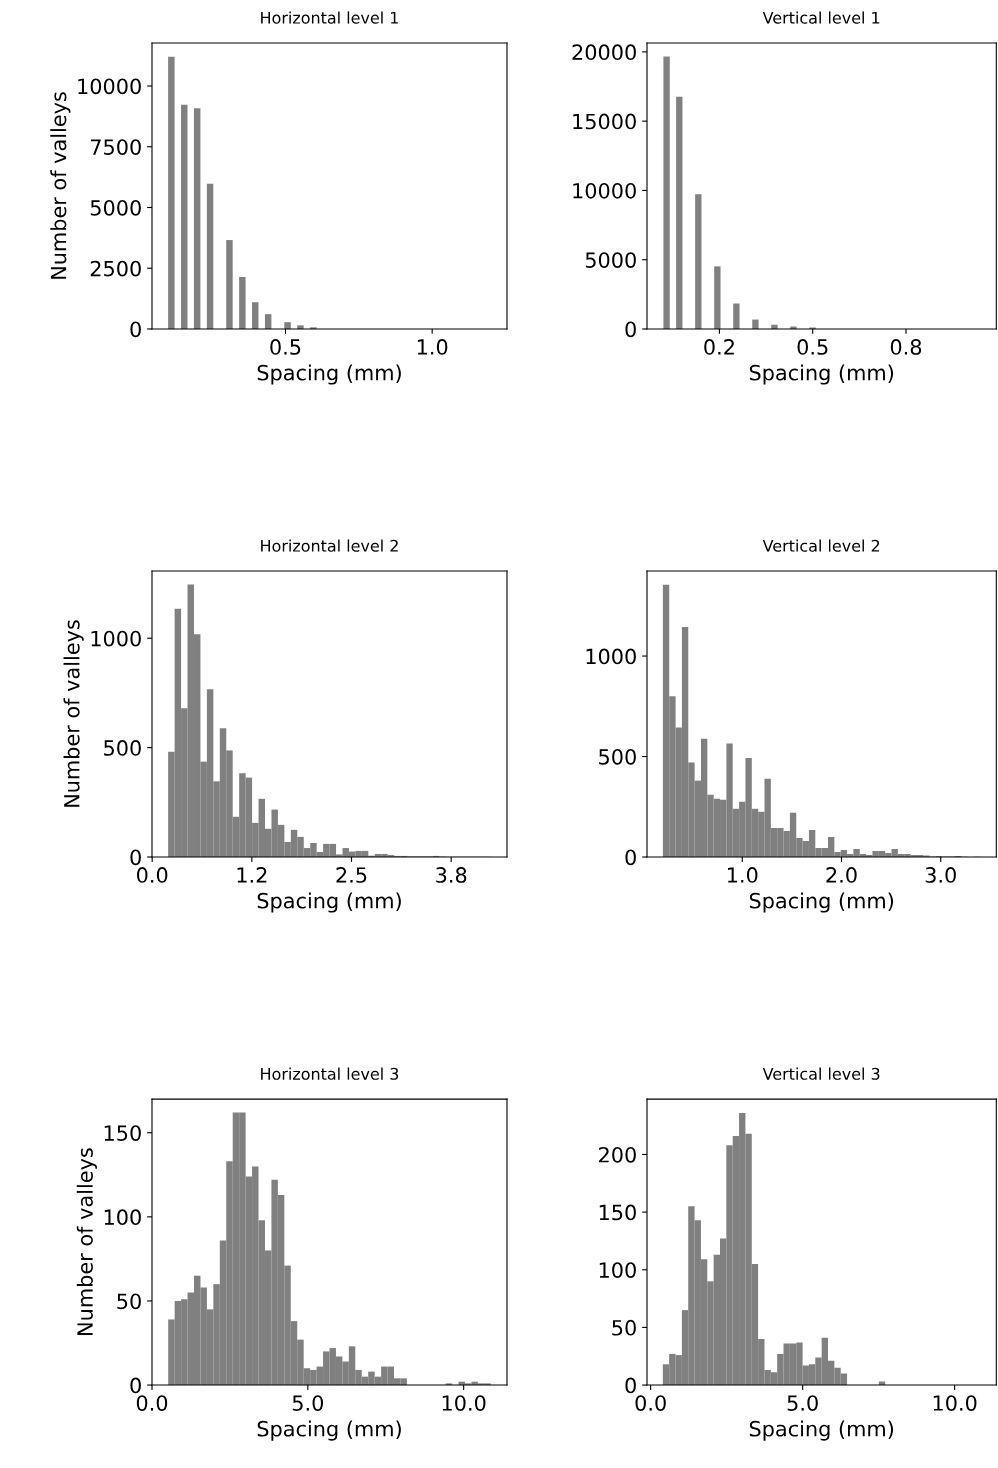 Image resolution: width=998 pixels, height=1468 pixels. I want to click on x-tick-label: 1.2, so click(252, 875).